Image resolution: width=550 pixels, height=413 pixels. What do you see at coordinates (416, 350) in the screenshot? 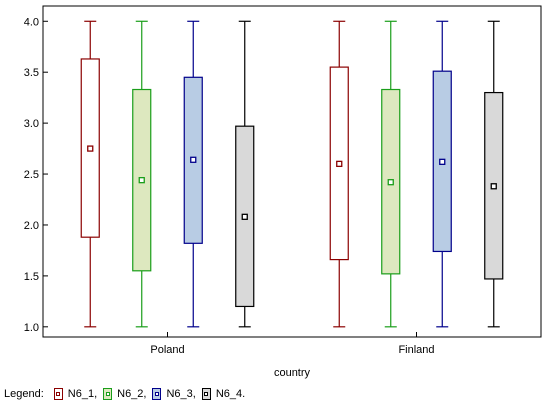
I see `x-tick-label-finland: Finland` at bounding box center [416, 350].